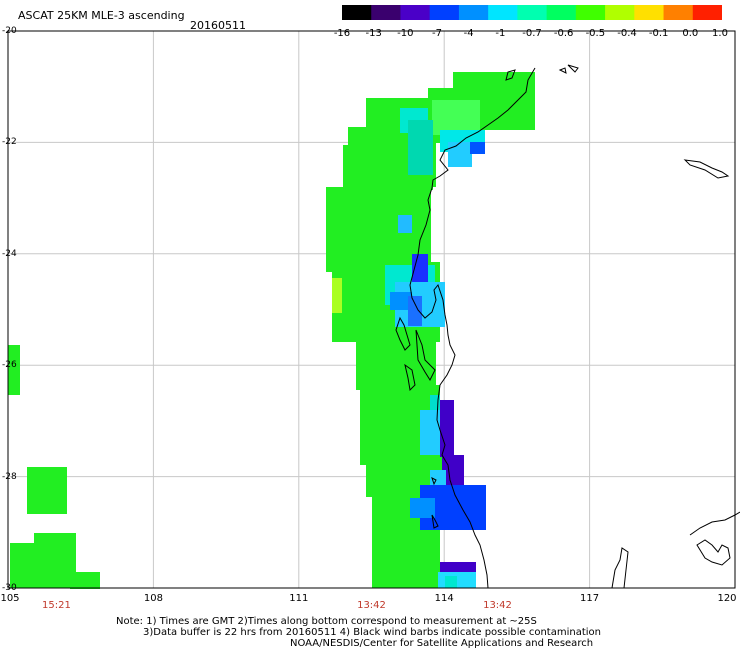 This screenshot has height=650, width=740. I want to click on colorbar-label: -0.7, so click(532, 33).